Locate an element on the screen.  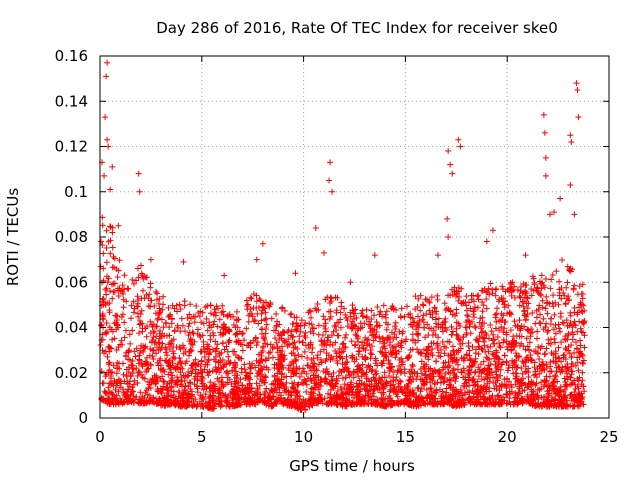
y-tick-label: 0.1 is located at coordinates (76, 192).